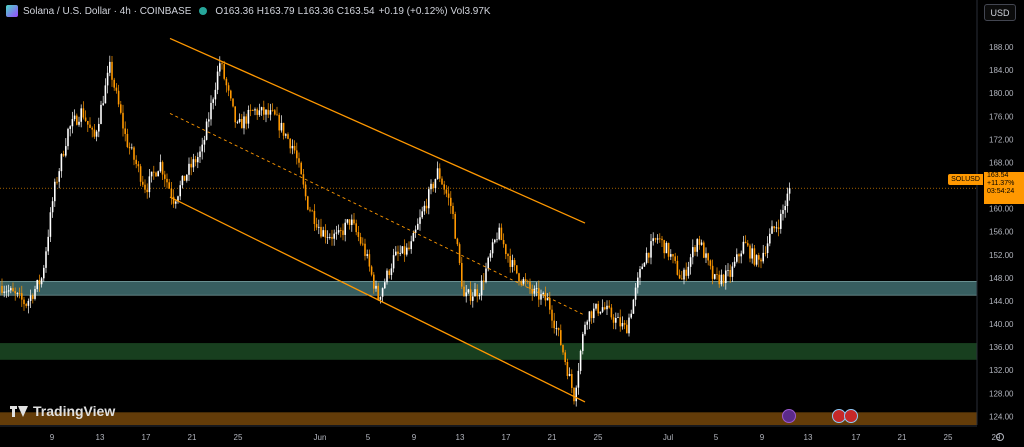  Describe the element at coordinates (489, 288) in the screenshot. I see `zone-resistance-support` at that location.